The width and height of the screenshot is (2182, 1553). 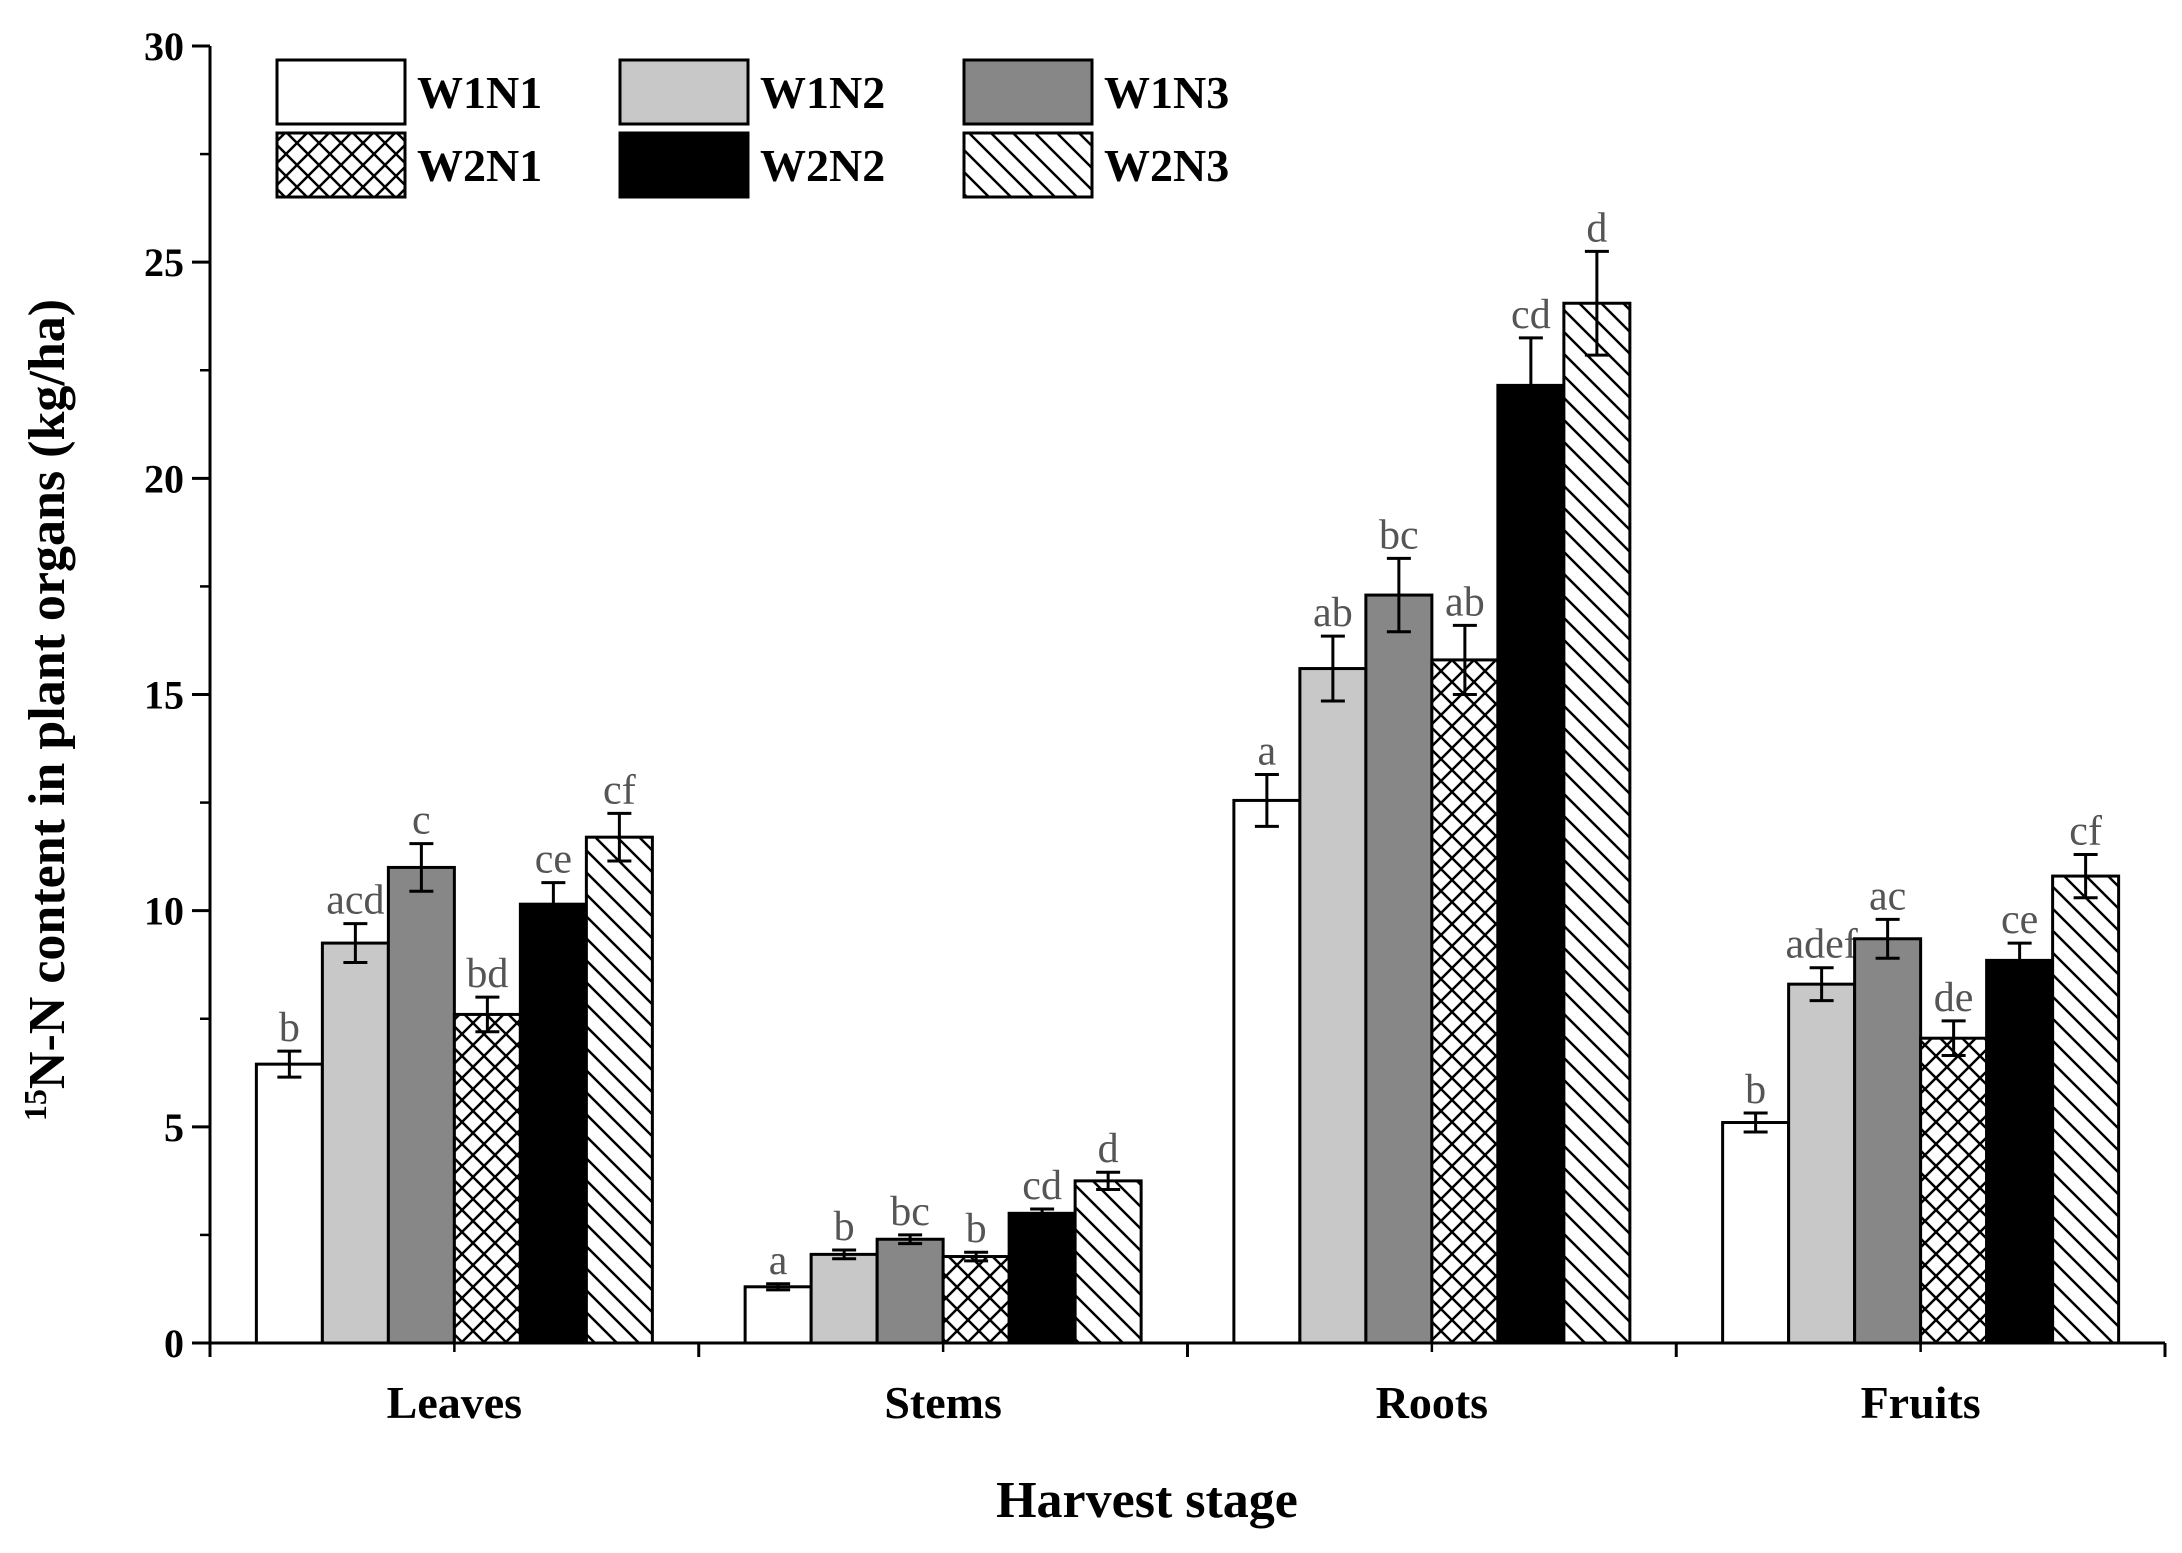 What do you see at coordinates (164, 46) in the screenshot?
I see `y-tick-label: 30` at bounding box center [164, 46].